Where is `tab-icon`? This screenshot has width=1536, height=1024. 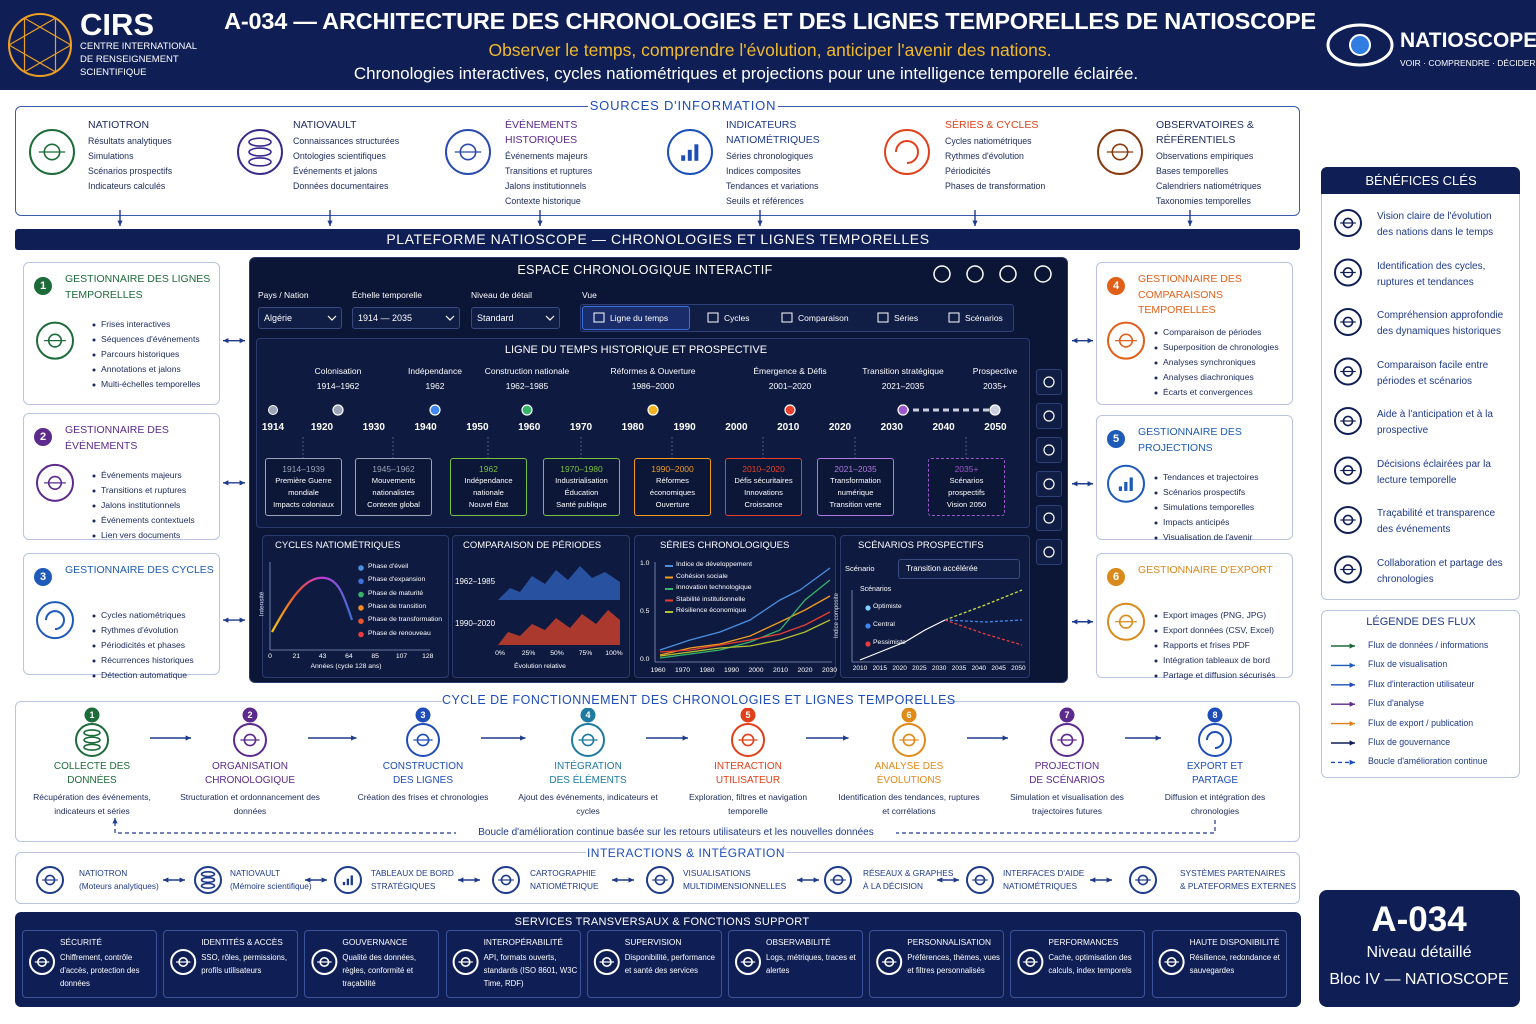
tab-icon is located at coordinates (787, 317).